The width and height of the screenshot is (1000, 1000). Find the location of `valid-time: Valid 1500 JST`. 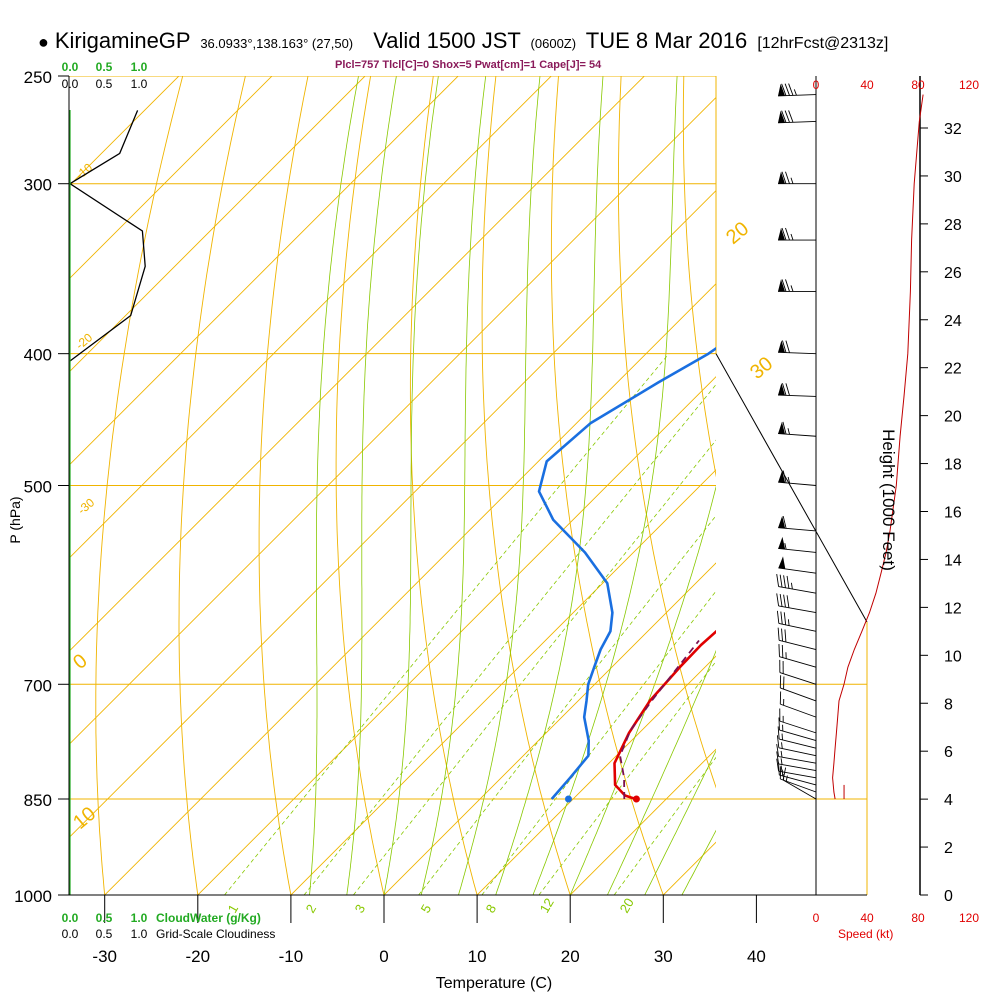

valid-time: Valid 1500 JST is located at coordinates (447, 40).